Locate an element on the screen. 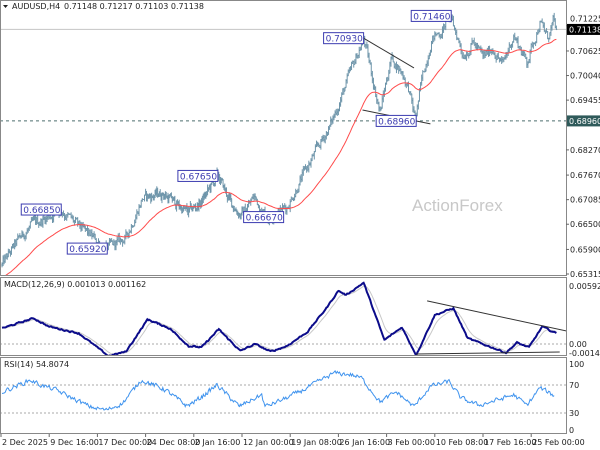 The image size is (600, 450). macd-axis-label: 0.00 is located at coordinates (578, 344).